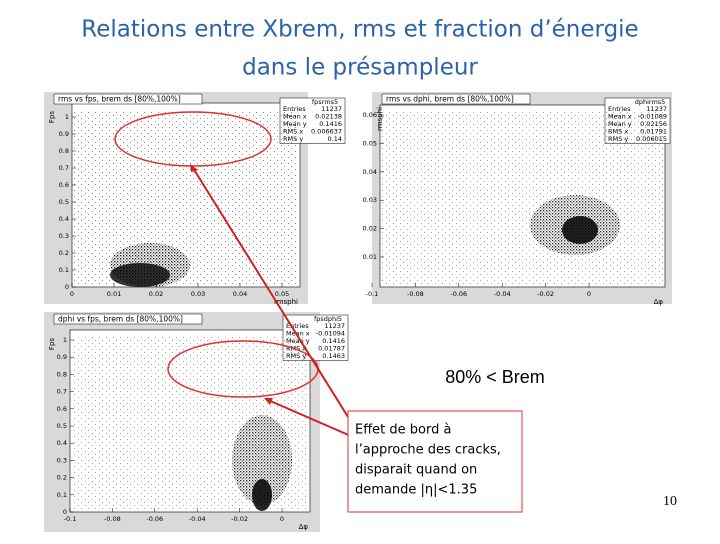 This screenshot has width=720, height=544. What do you see at coordinates (416, 470) in the screenshot?
I see `note-line: disparait quand on` at bounding box center [416, 470].